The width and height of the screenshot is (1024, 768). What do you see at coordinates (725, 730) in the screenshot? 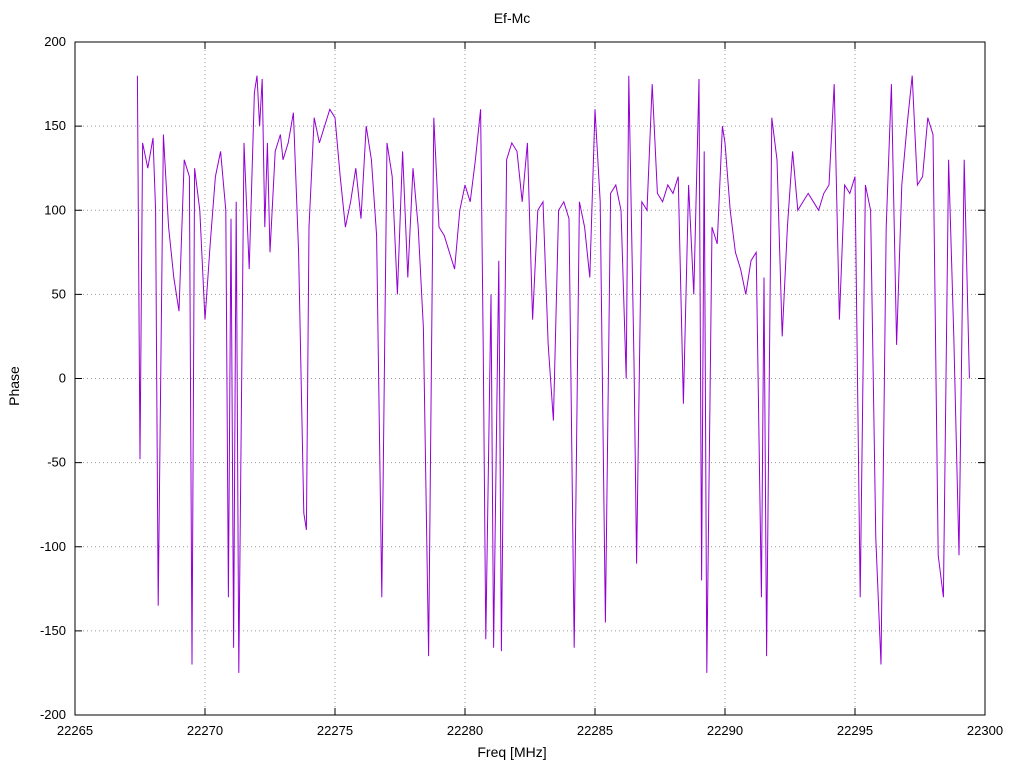
I see `x-tick-label: 22290` at bounding box center [725, 730].